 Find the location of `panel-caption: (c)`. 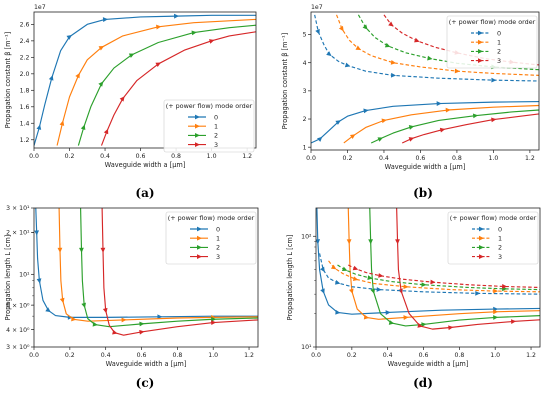

panel-caption: (c) is located at coordinates (145, 383).